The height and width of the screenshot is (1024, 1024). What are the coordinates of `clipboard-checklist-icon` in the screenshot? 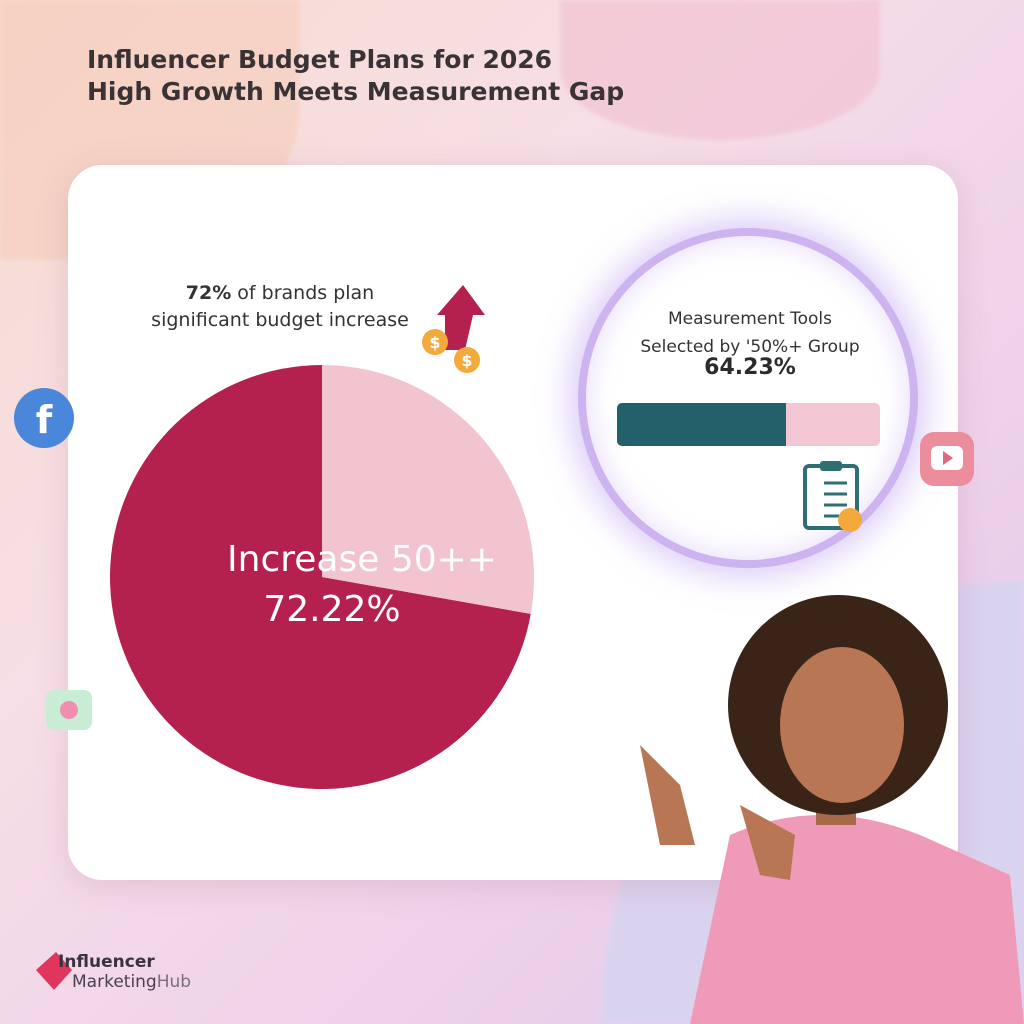 It's located at (832, 496).